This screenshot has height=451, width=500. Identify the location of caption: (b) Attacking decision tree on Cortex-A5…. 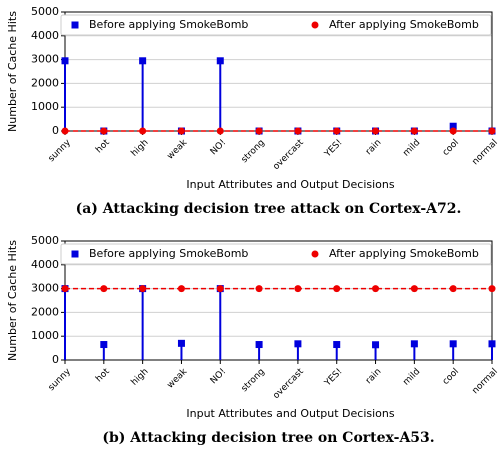
(268, 438).